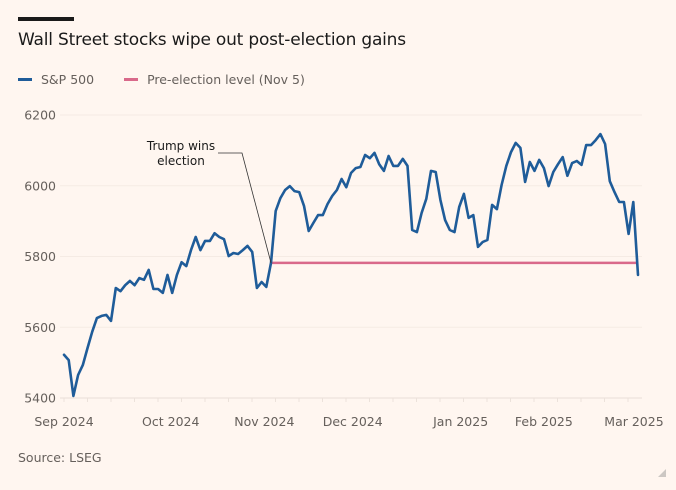  Describe the element at coordinates (68, 79) in the screenshot. I see `legend-label-sp500: S&P 500` at that location.